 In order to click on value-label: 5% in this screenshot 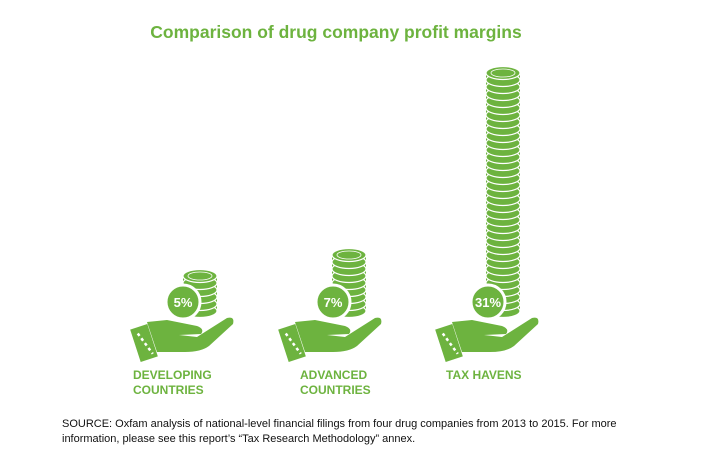, I will do `click(183, 302)`.